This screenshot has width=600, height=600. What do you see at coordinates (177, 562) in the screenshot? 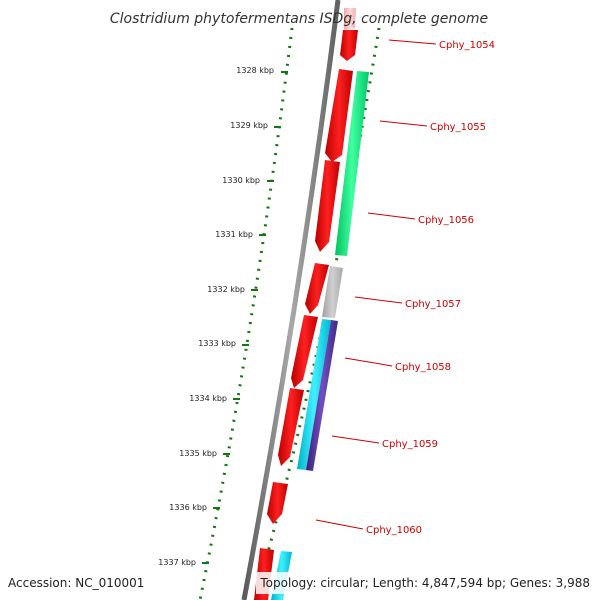
I see `ruler-tick-label: 1337 kbp` at bounding box center [177, 562].